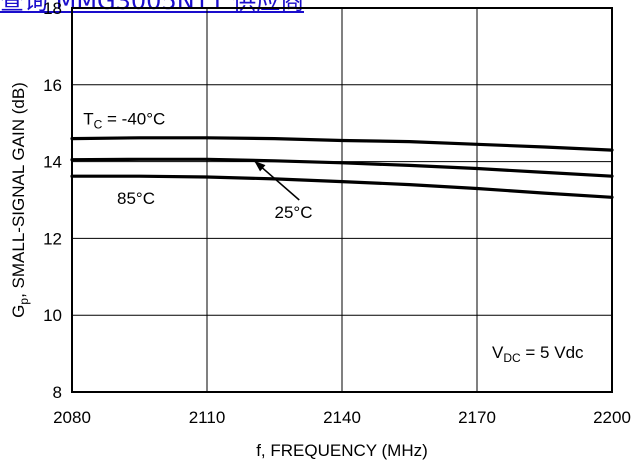 The height and width of the screenshot is (463, 632). Describe the element at coordinates (52, 85) in the screenshot. I see `y-tick-label: 16` at that location.